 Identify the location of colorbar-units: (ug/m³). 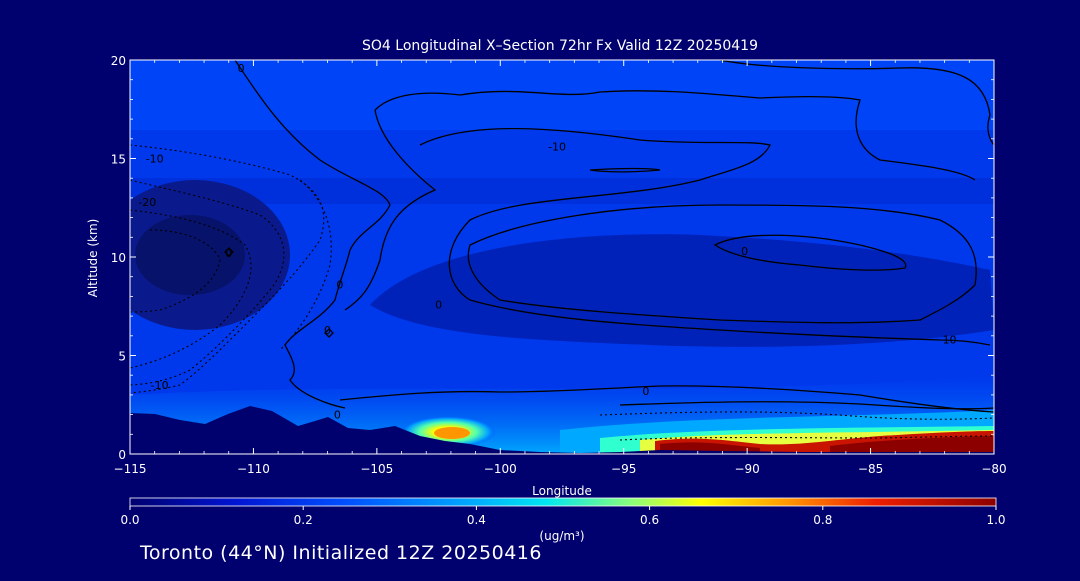
(561, 536).